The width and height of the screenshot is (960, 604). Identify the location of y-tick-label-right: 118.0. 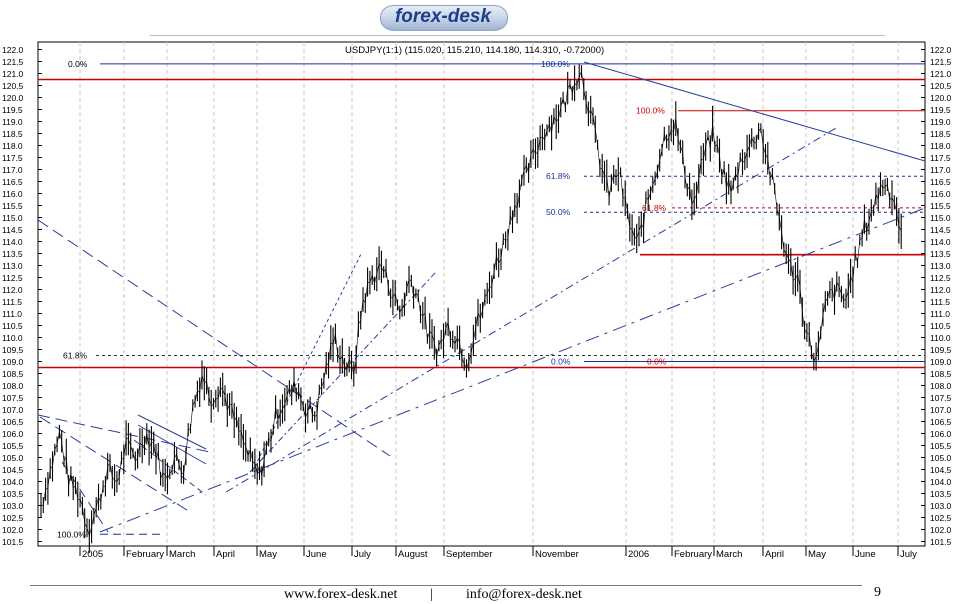
(940, 146).